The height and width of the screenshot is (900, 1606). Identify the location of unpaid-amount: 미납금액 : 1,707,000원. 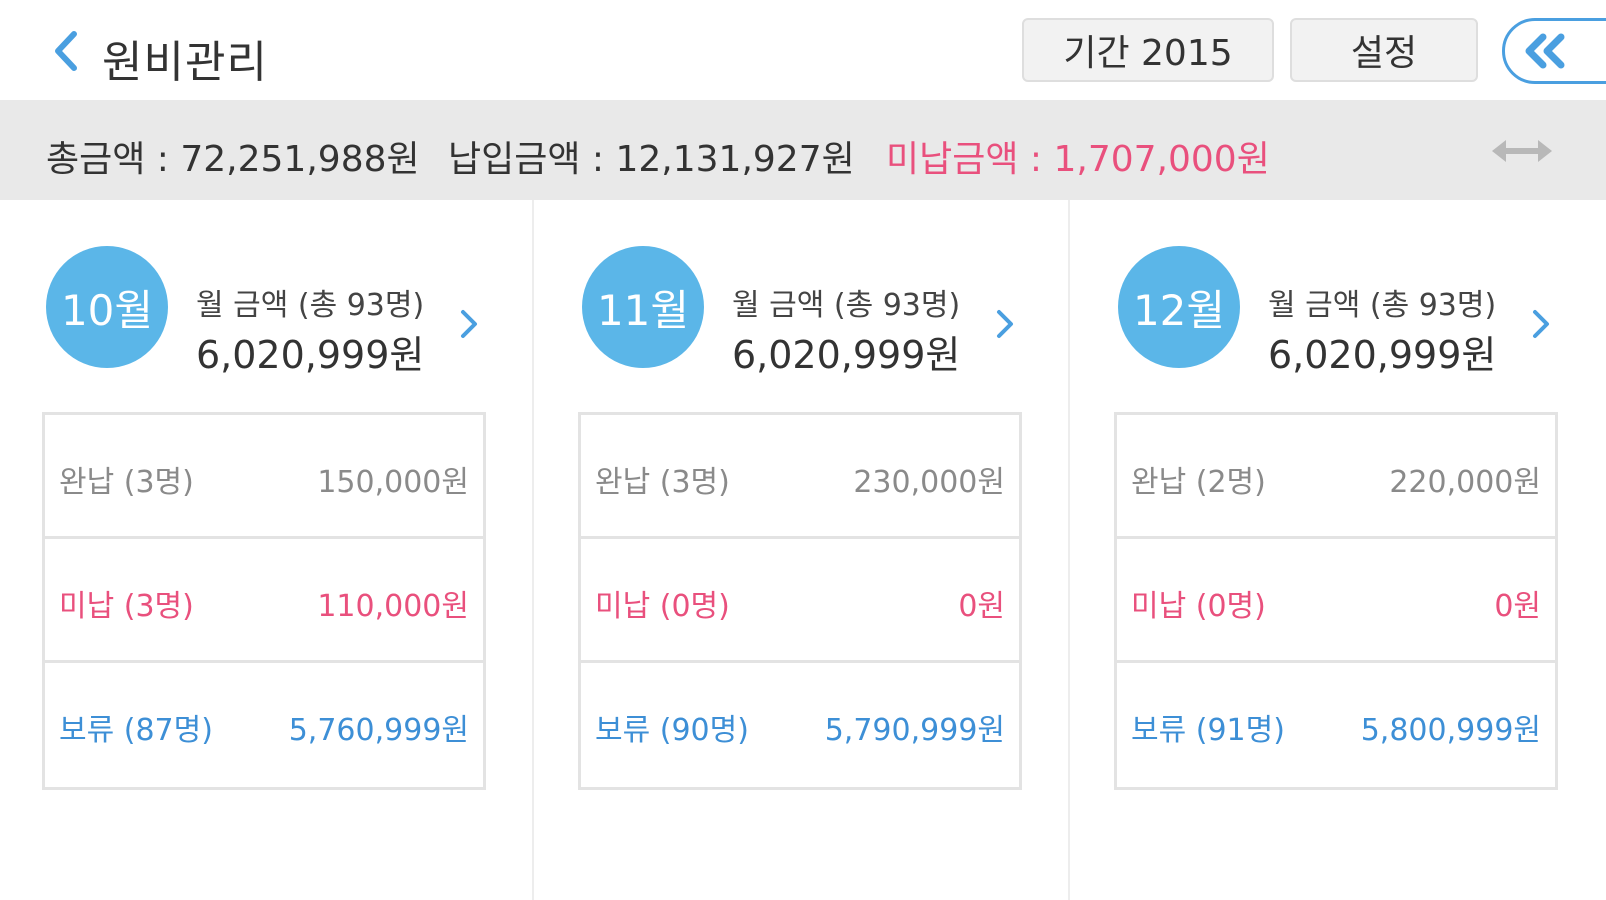
(1078, 159).